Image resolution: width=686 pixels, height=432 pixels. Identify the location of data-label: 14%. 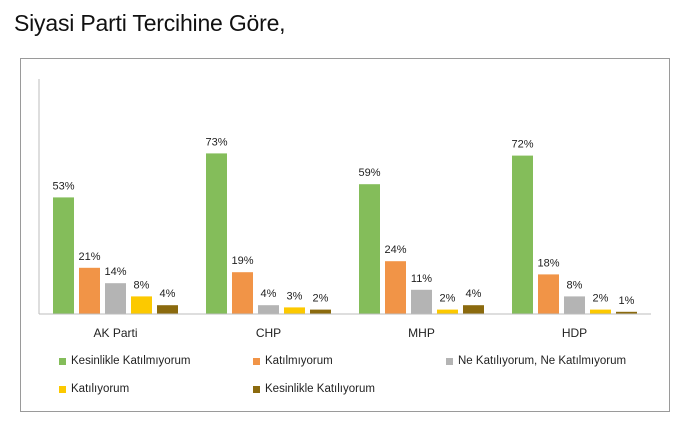
(115, 272).